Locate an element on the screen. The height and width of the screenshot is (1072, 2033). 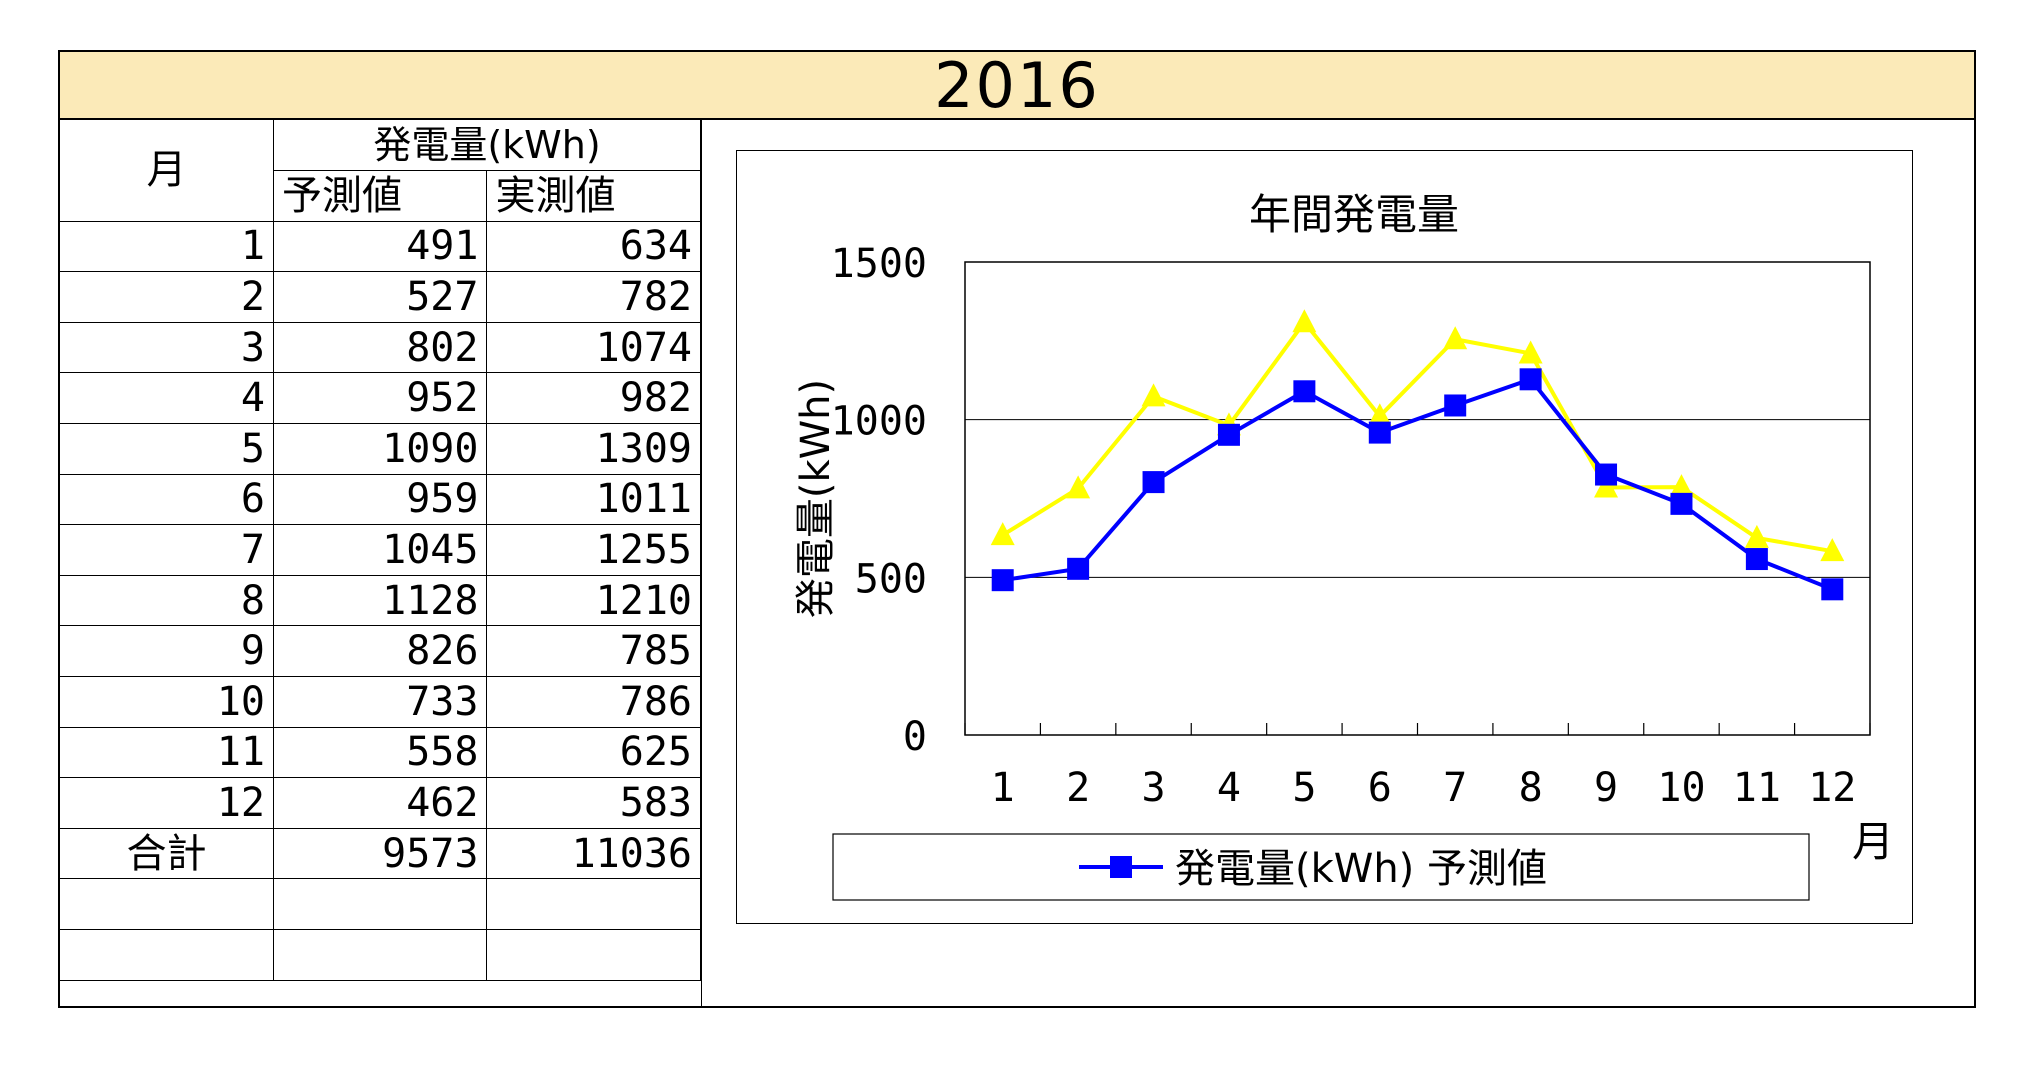
month-cell: 8 is located at coordinates (167, 600).